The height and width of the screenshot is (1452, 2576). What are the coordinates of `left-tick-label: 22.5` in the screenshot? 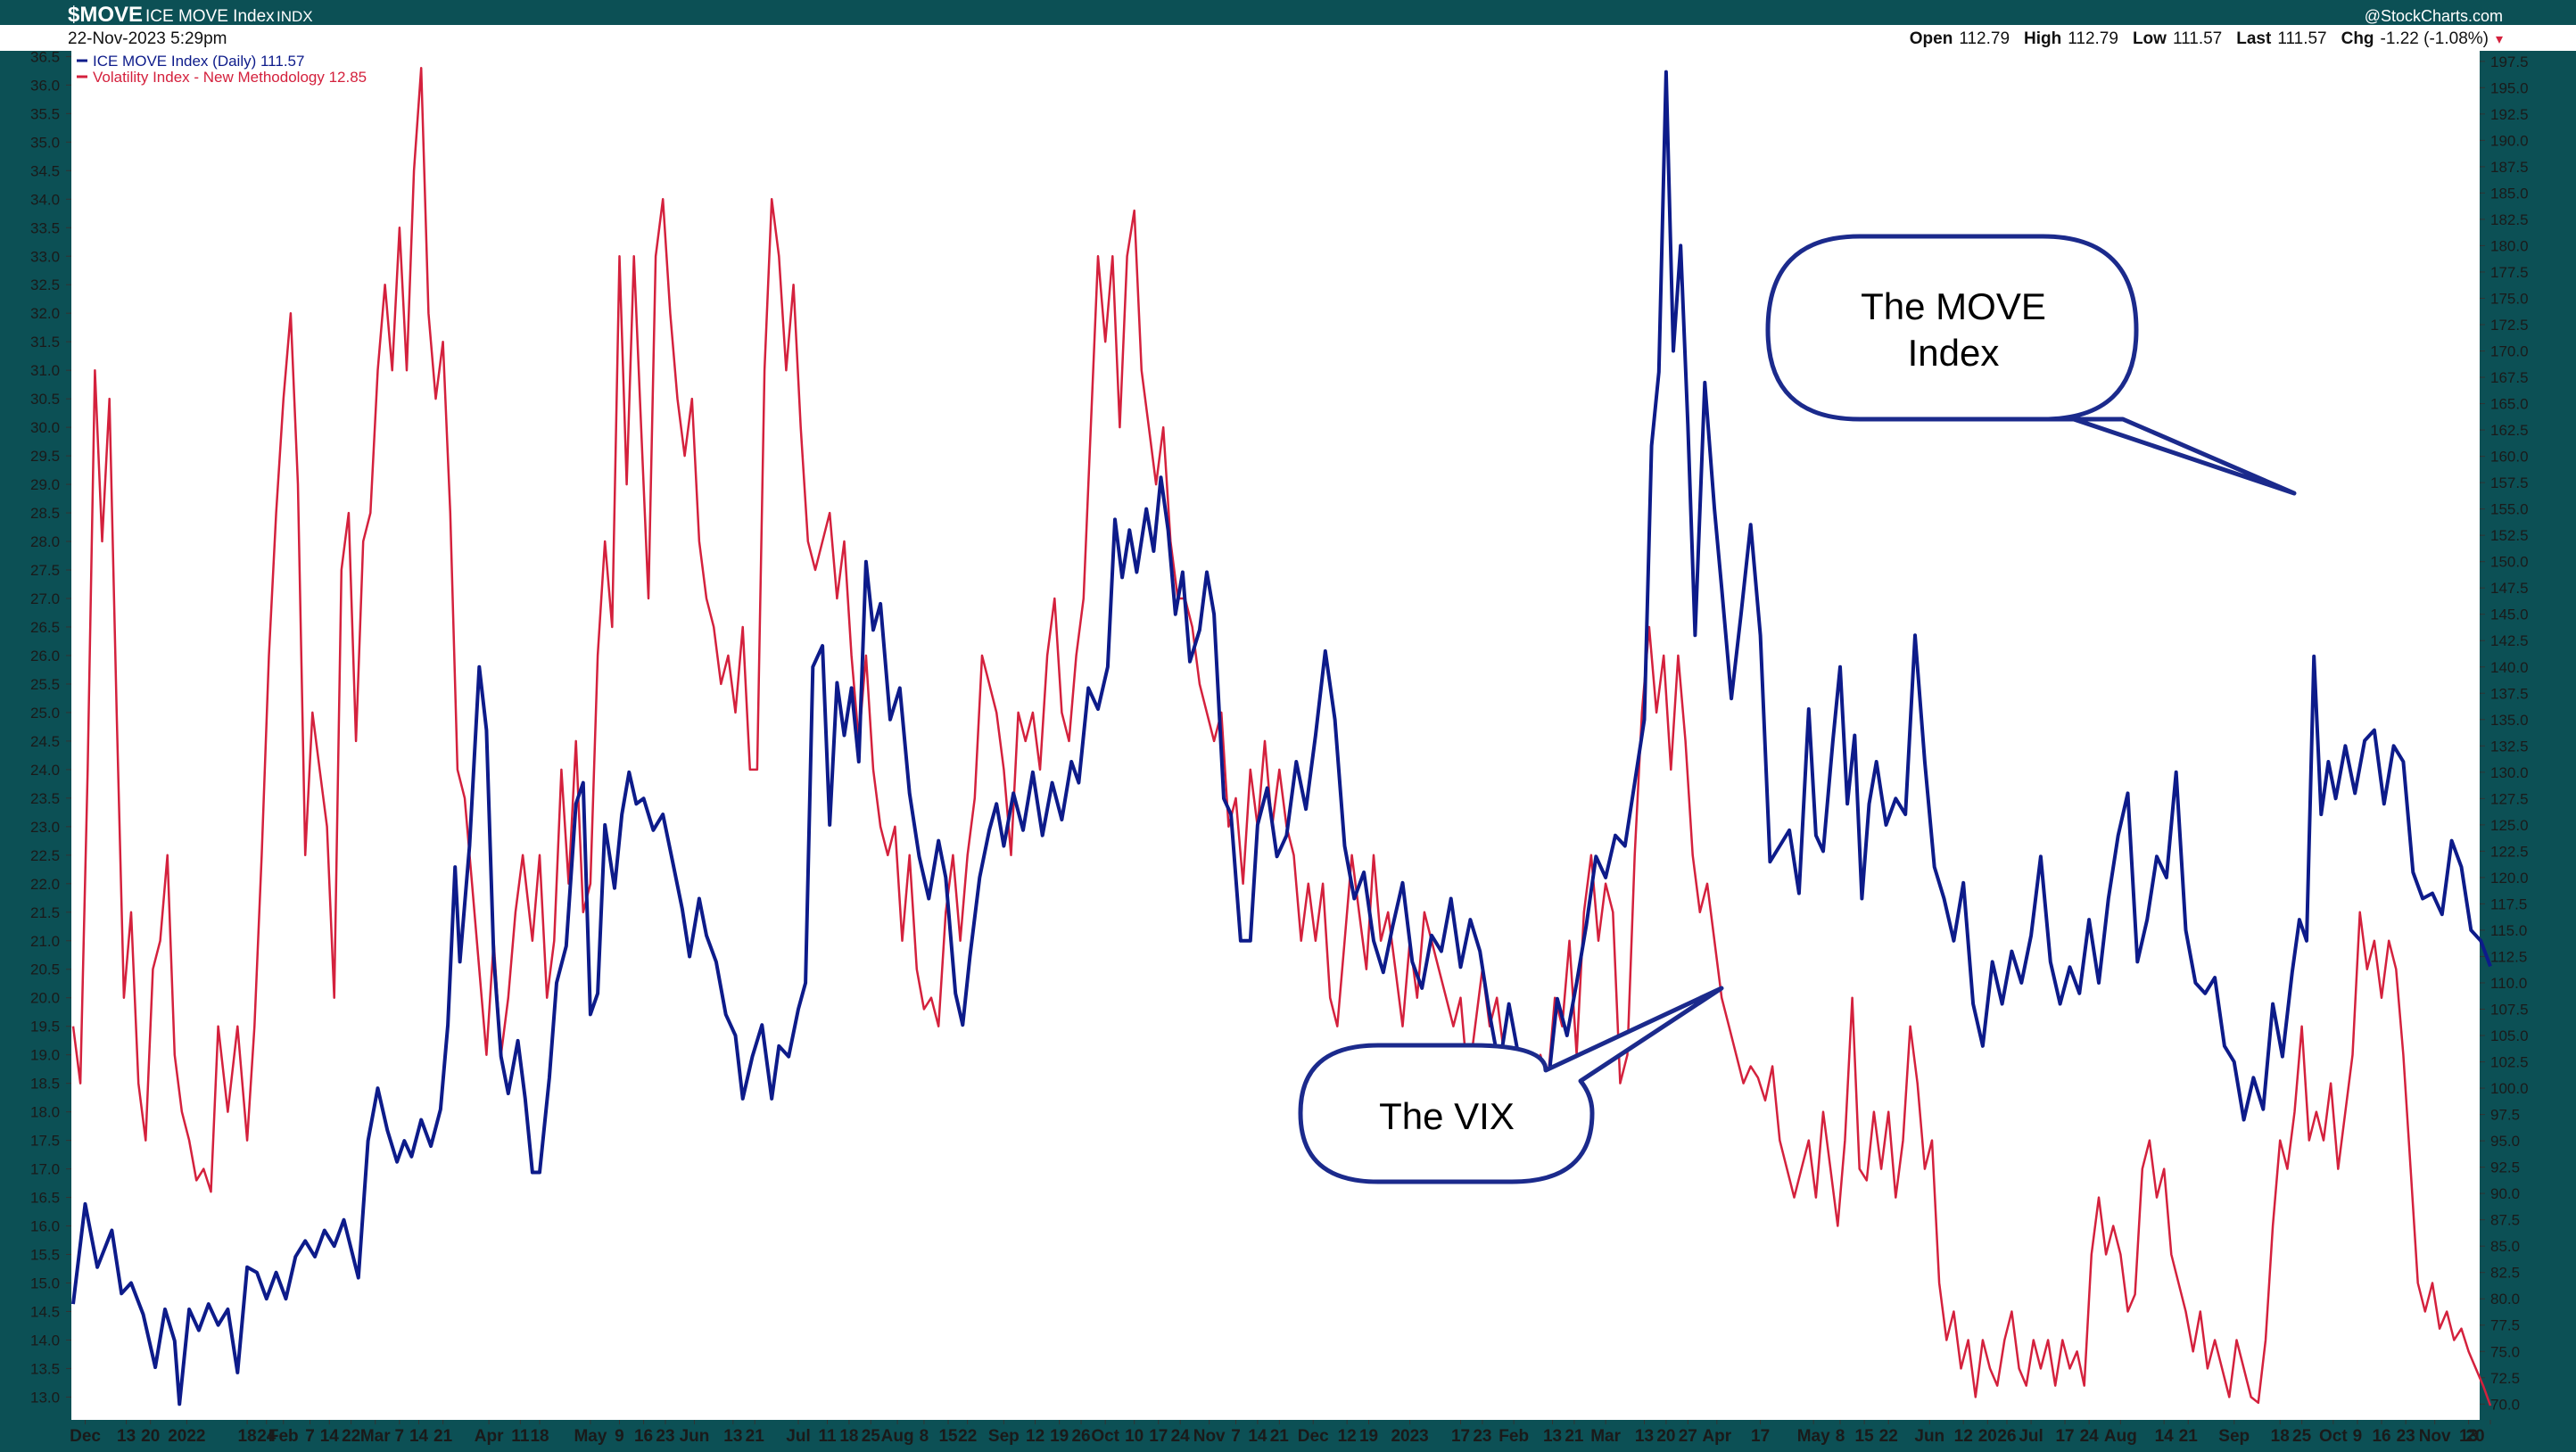 It's located at (45, 855).